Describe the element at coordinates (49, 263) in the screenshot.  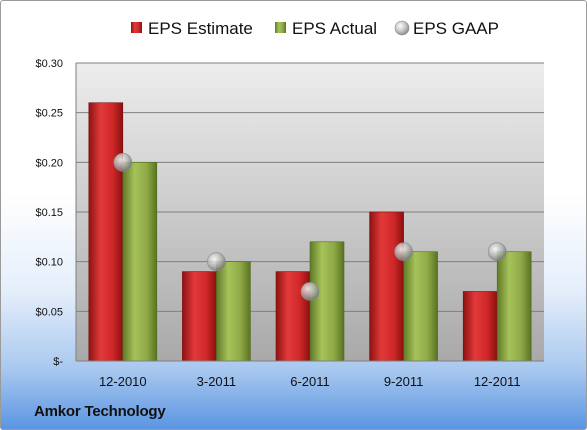
I see `y-tick-label: $0.10` at that location.